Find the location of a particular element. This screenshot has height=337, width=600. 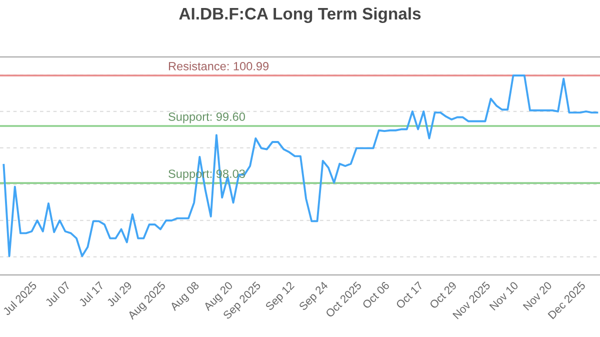

x-tick-label: Nov 10 is located at coordinates (504, 296).